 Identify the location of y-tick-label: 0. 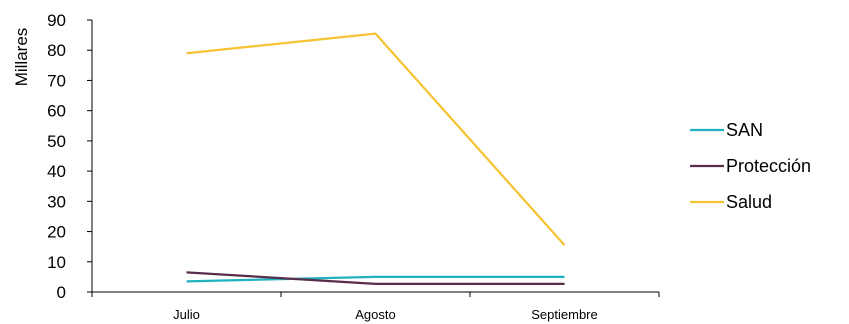
(61, 292).